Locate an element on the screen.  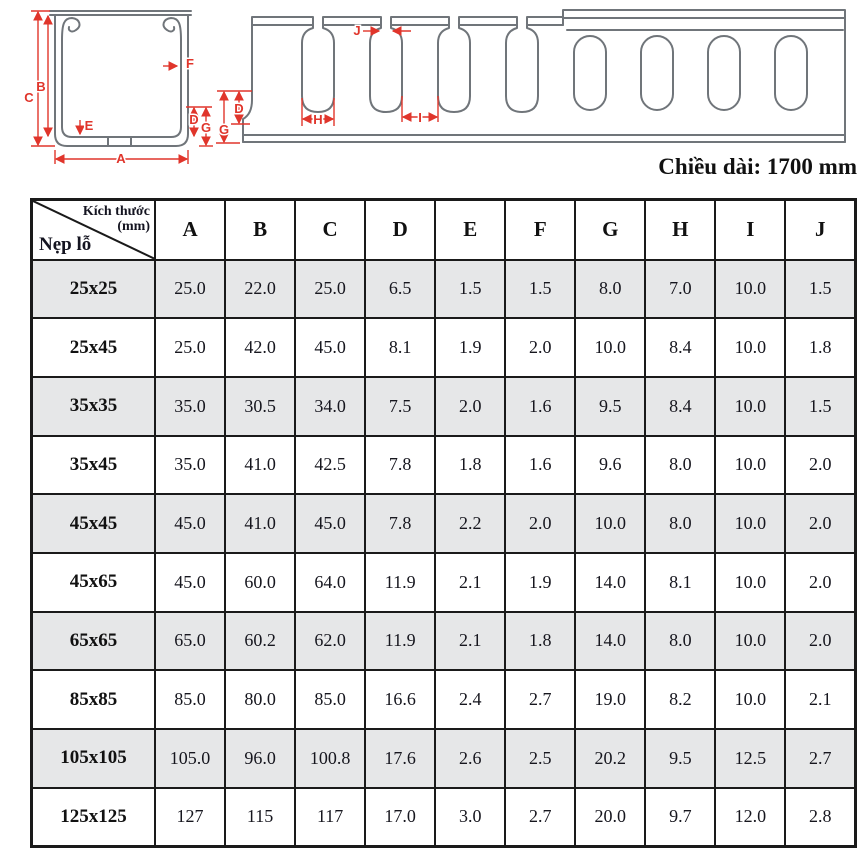
dimension-value-cell: 8.4 is located at coordinates (680, 347).